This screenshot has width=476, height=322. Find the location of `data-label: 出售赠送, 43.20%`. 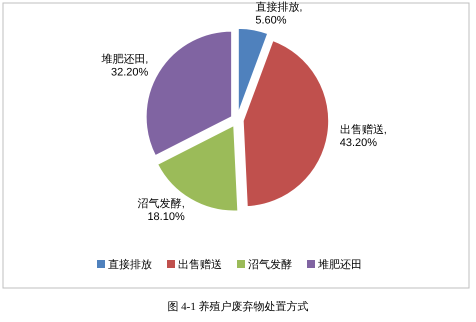

data-label: 出售赠送, 43.20% is located at coordinates (363, 135).